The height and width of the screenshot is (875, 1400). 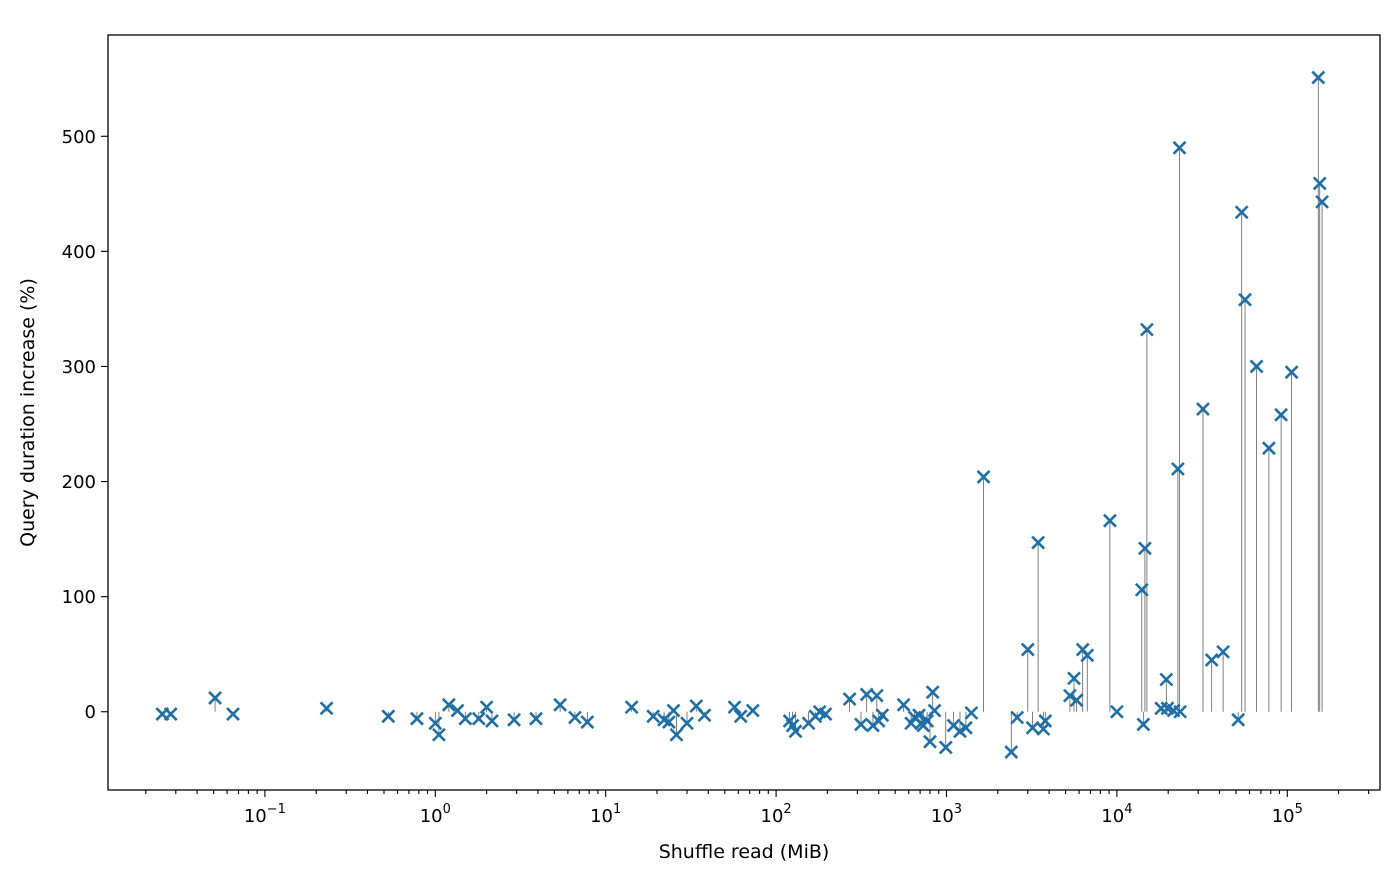 I want to click on y-tick-label: 200, so click(x=79, y=482).